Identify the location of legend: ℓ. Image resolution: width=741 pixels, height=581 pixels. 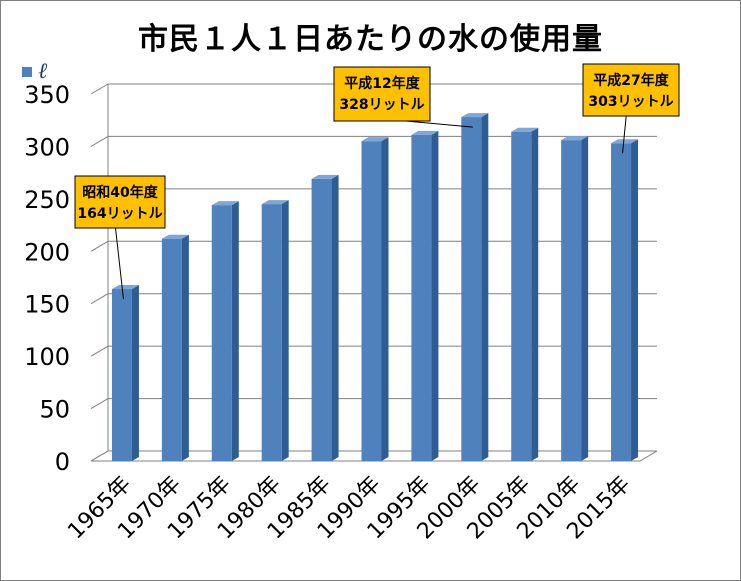
(35, 71).